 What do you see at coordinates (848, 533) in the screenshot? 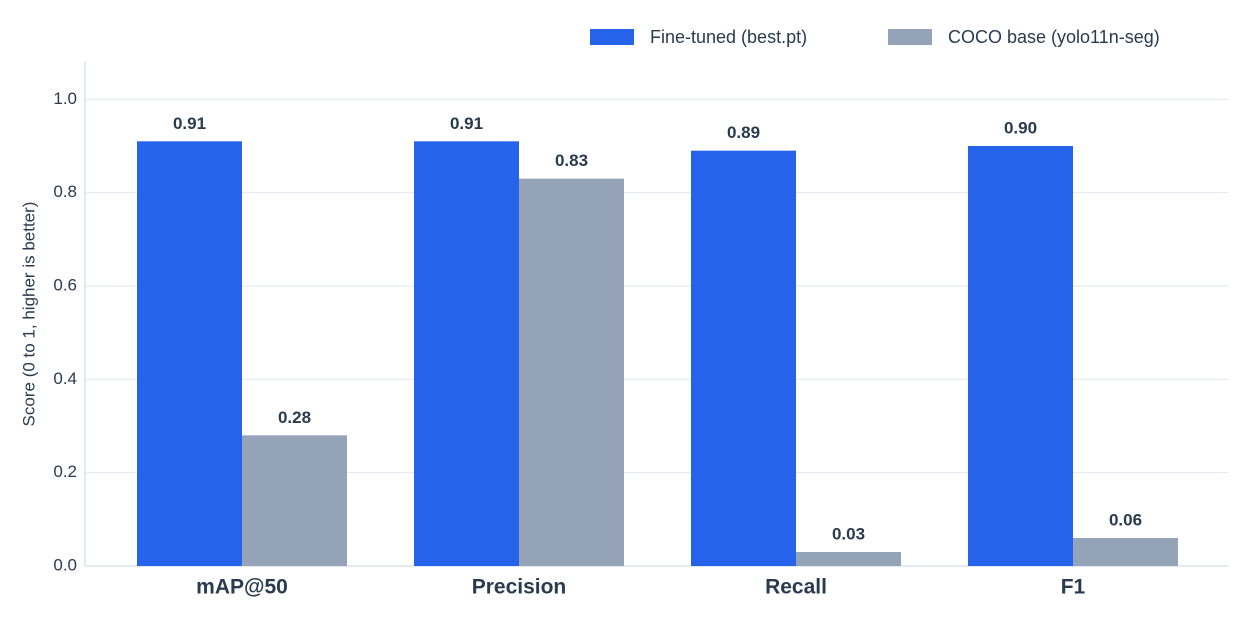
I see `value-label: 0.03` at bounding box center [848, 533].